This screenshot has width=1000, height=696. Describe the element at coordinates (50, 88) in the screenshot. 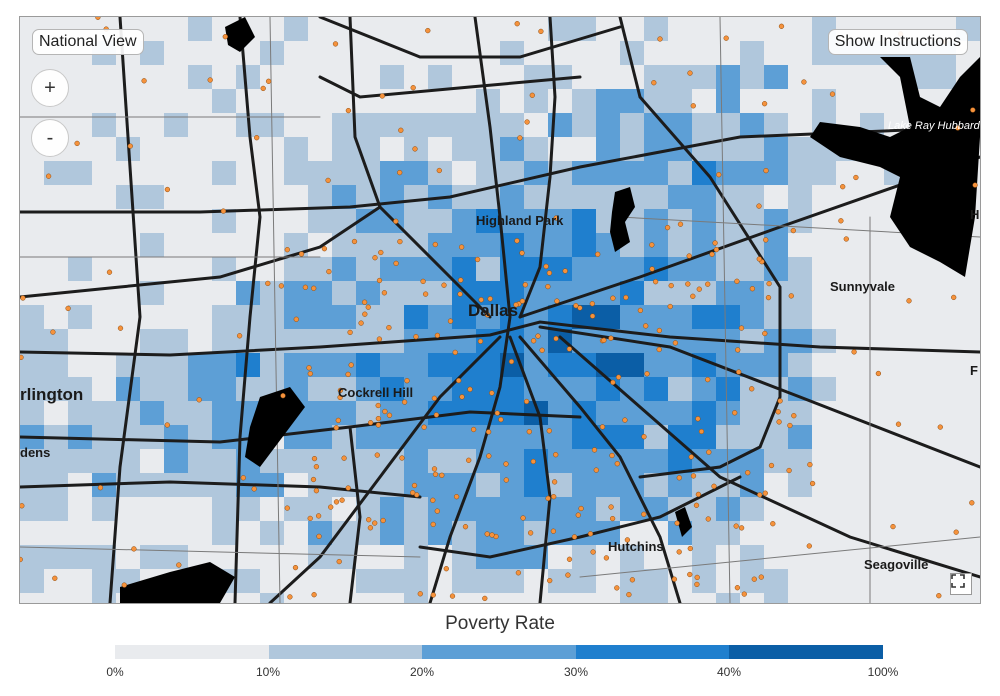

I see `zoom-in-button: +` at that location.